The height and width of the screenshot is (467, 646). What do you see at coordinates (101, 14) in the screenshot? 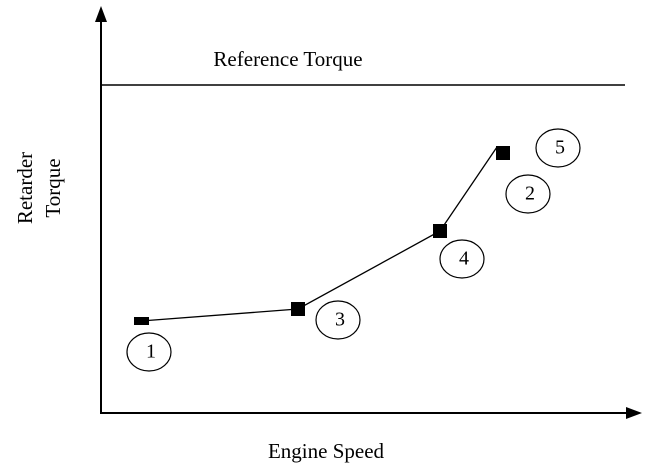
I see `y-arrow` at bounding box center [101, 14].